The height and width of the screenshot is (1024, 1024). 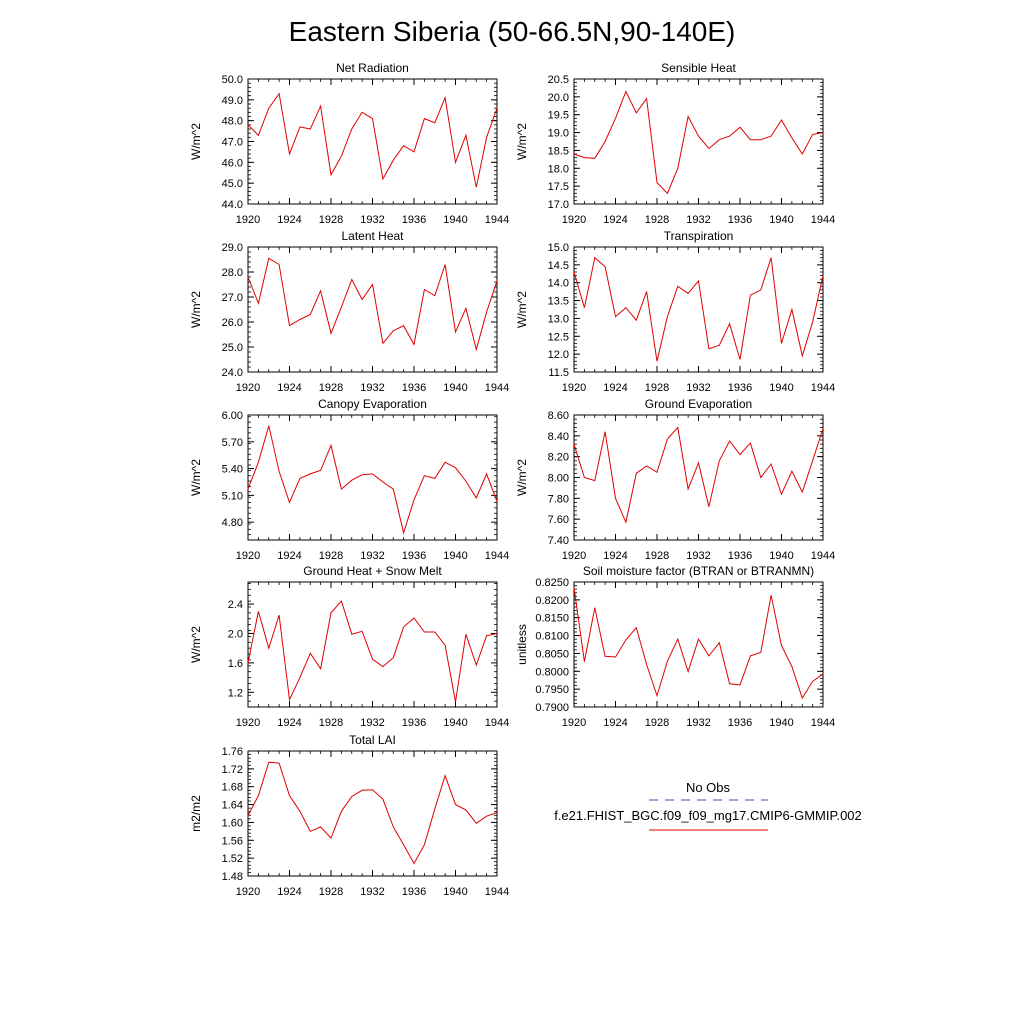 I want to click on y-tick-label: 0.8250, so click(x=552, y=583).